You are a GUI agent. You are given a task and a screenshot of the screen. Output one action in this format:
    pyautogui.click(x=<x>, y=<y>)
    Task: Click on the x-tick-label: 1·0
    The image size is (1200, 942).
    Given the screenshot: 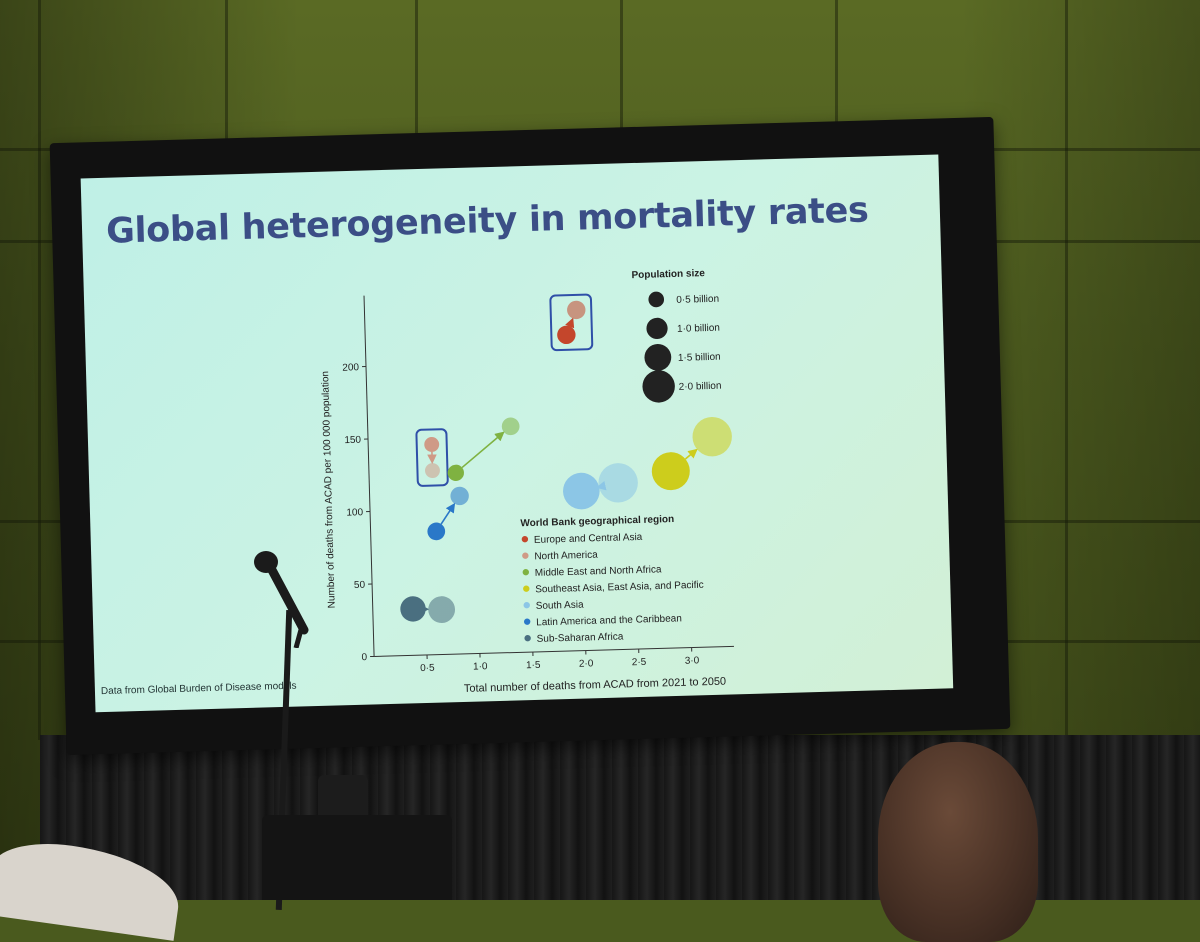 What is the action you would take?
    pyautogui.click(x=480, y=666)
    